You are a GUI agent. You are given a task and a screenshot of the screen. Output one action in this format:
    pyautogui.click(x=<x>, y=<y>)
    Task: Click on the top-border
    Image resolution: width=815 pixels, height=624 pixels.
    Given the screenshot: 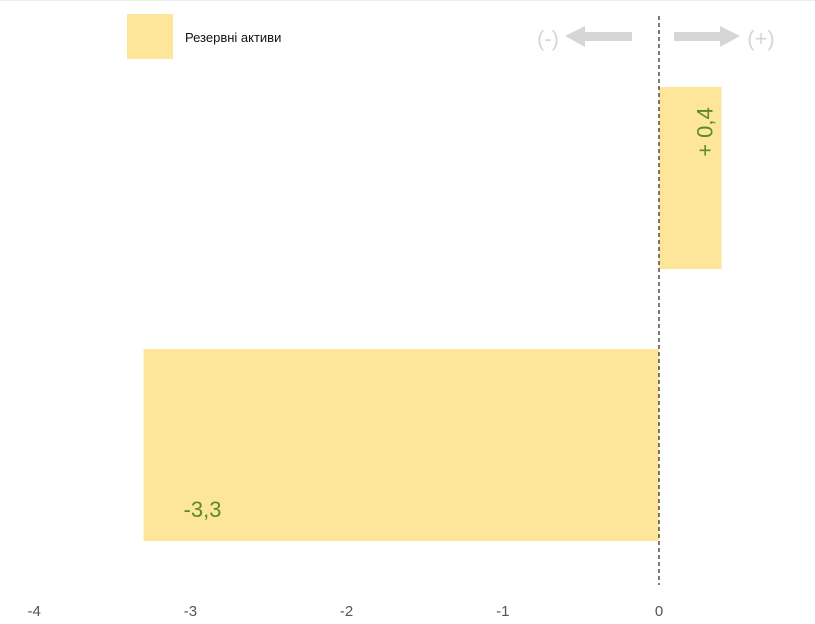 What is the action you would take?
    pyautogui.click(x=407, y=0)
    